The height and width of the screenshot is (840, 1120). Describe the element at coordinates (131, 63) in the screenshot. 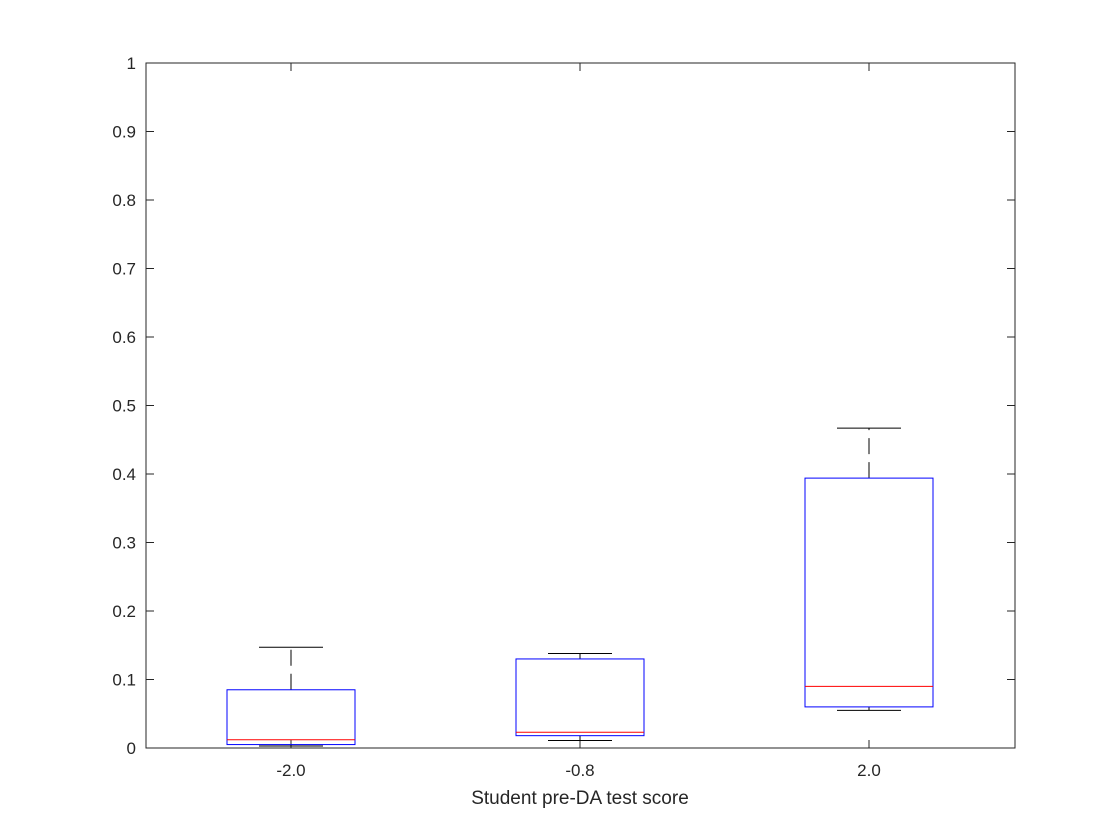

I see `y-tick-label: 1` at that location.